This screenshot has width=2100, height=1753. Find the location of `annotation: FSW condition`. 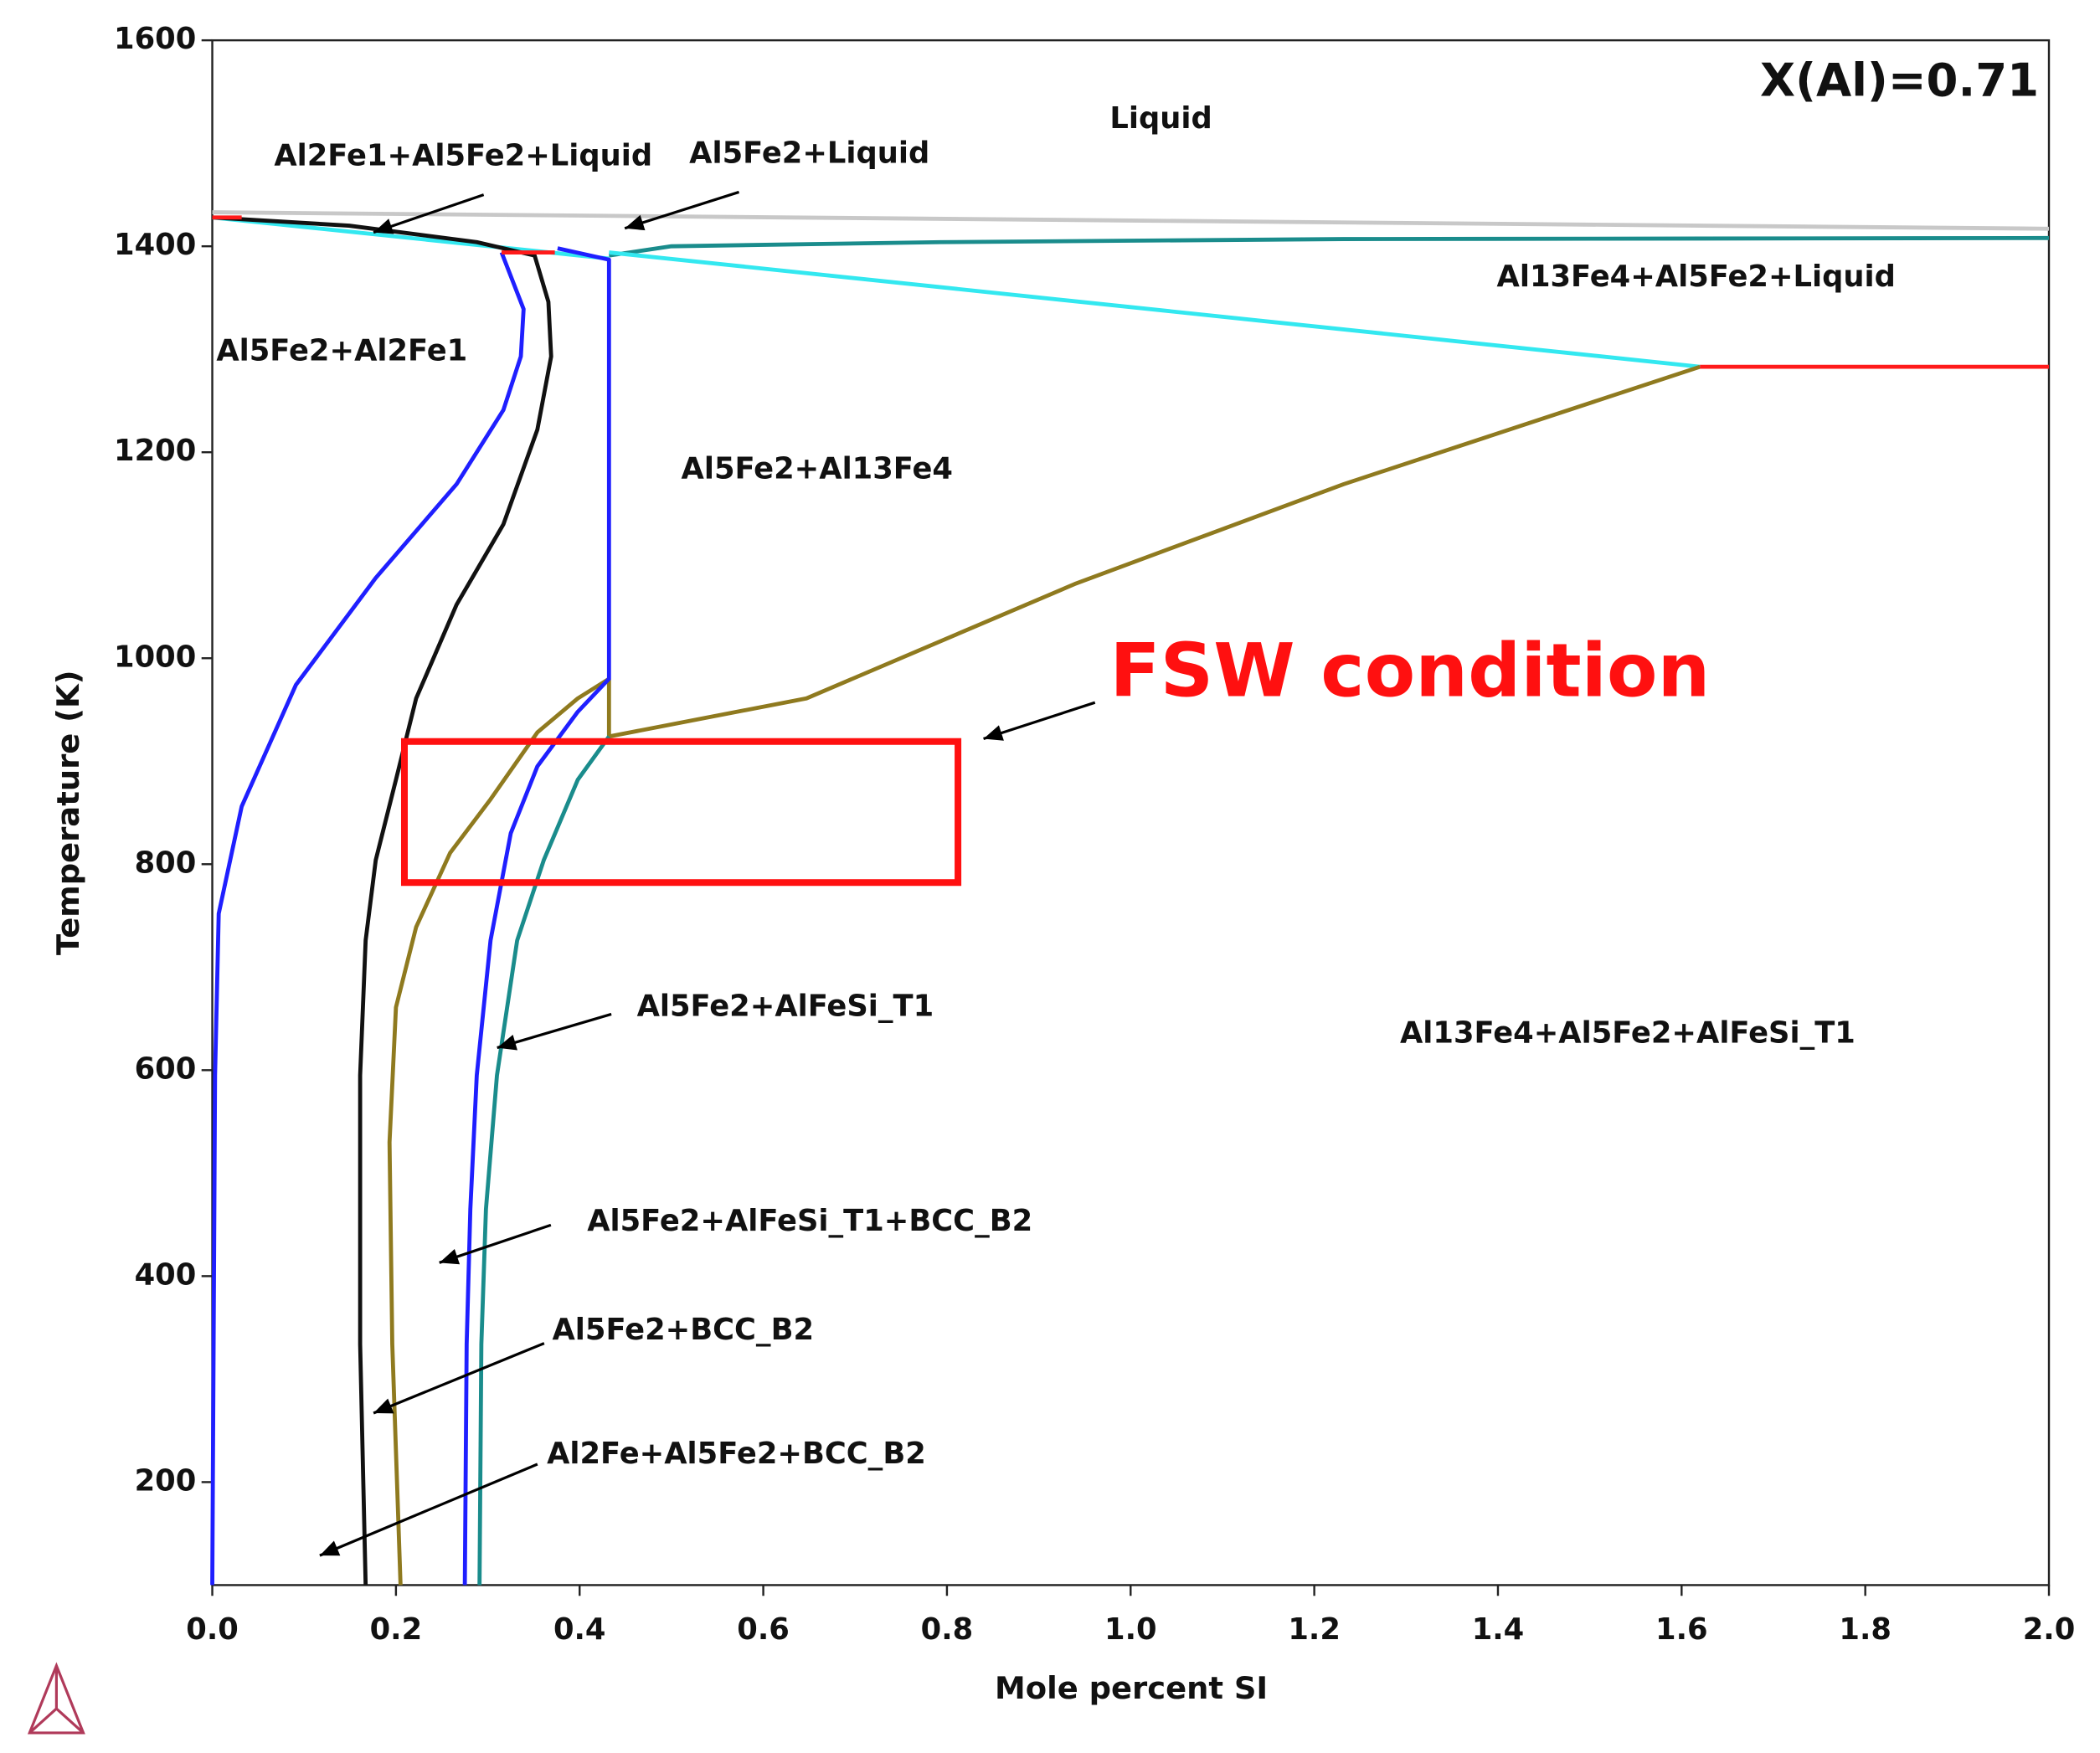

annotation: FSW condition is located at coordinates (1410, 671).